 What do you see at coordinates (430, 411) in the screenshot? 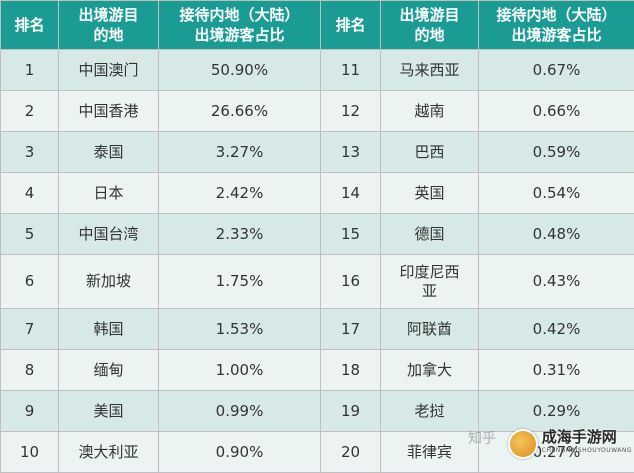
I see `destination-cell: 老挝` at bounding box center [430, 411].